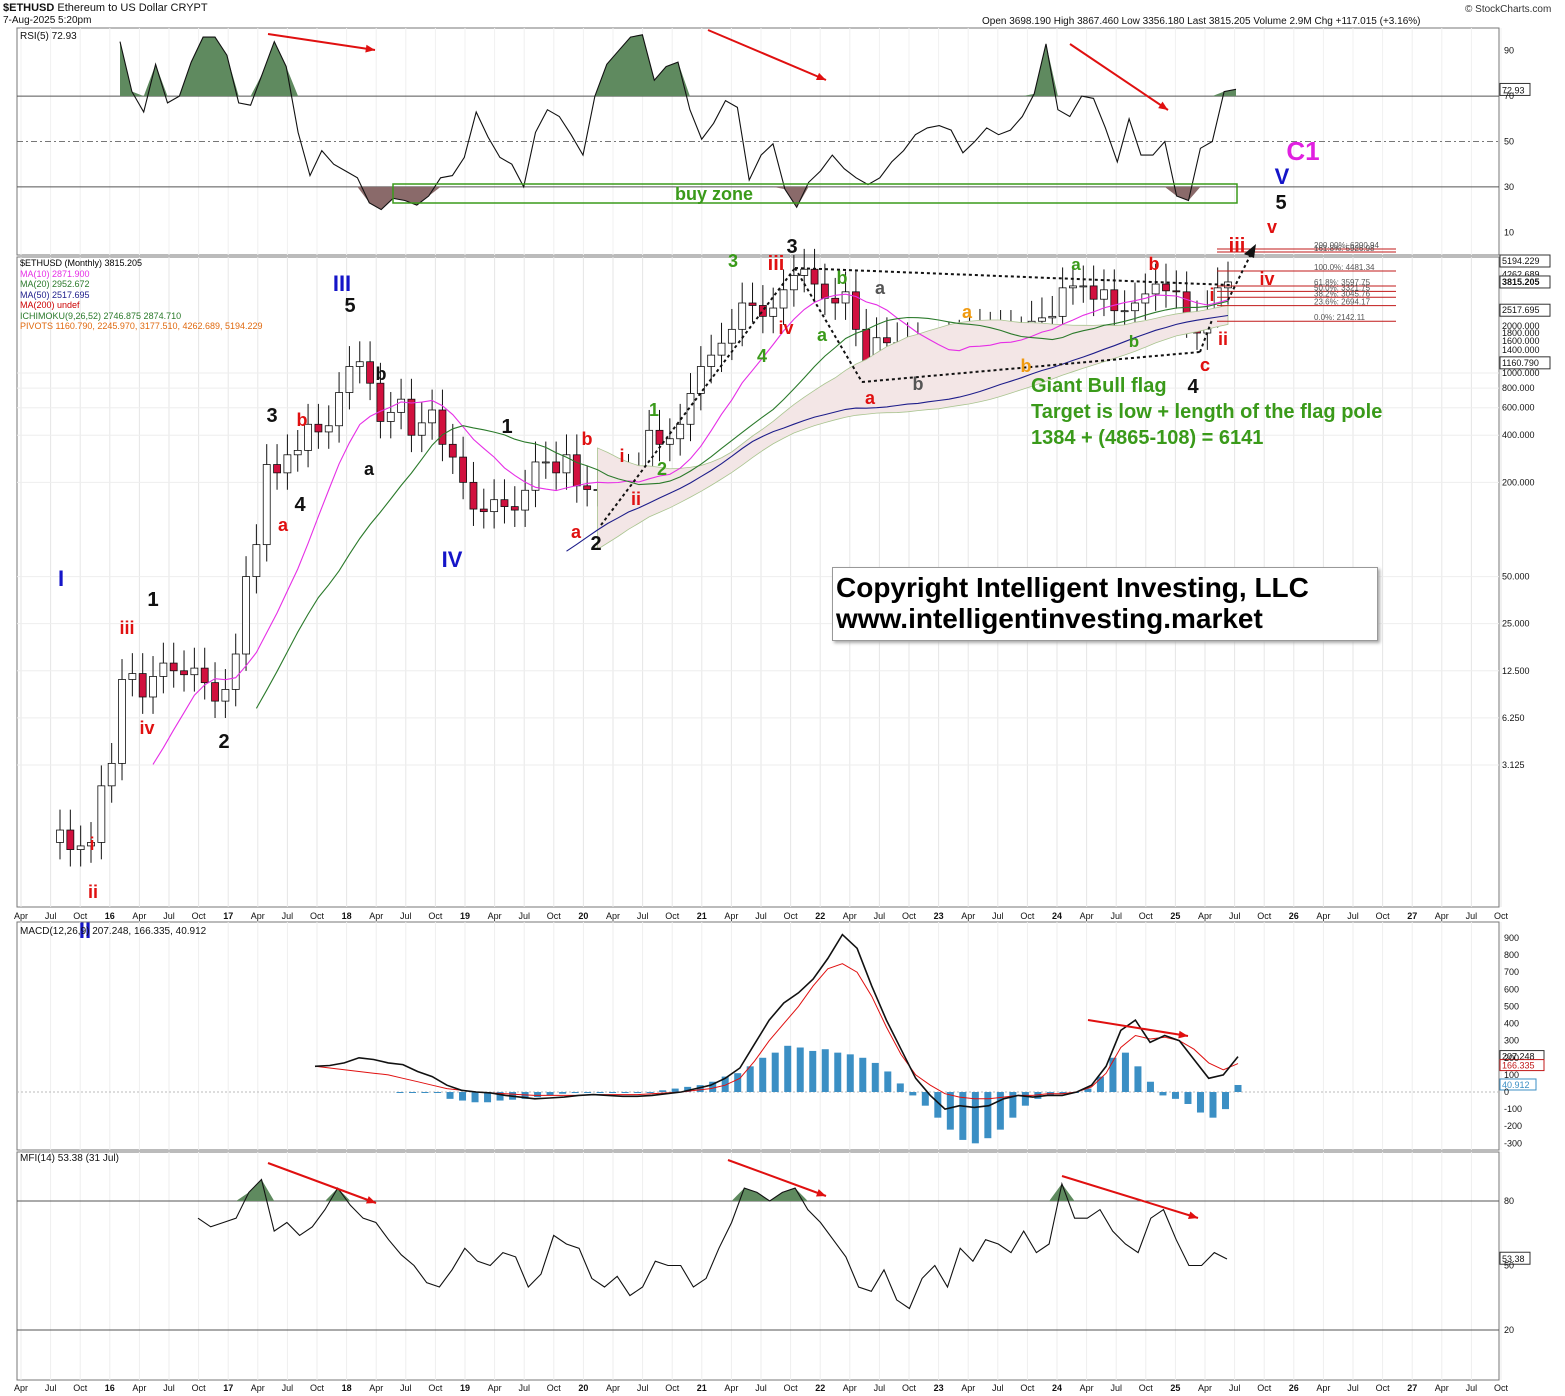 The width and height of the screenshot is (1565, 1396). I want to click on wave-label-black: 5, so click(1280, 203).